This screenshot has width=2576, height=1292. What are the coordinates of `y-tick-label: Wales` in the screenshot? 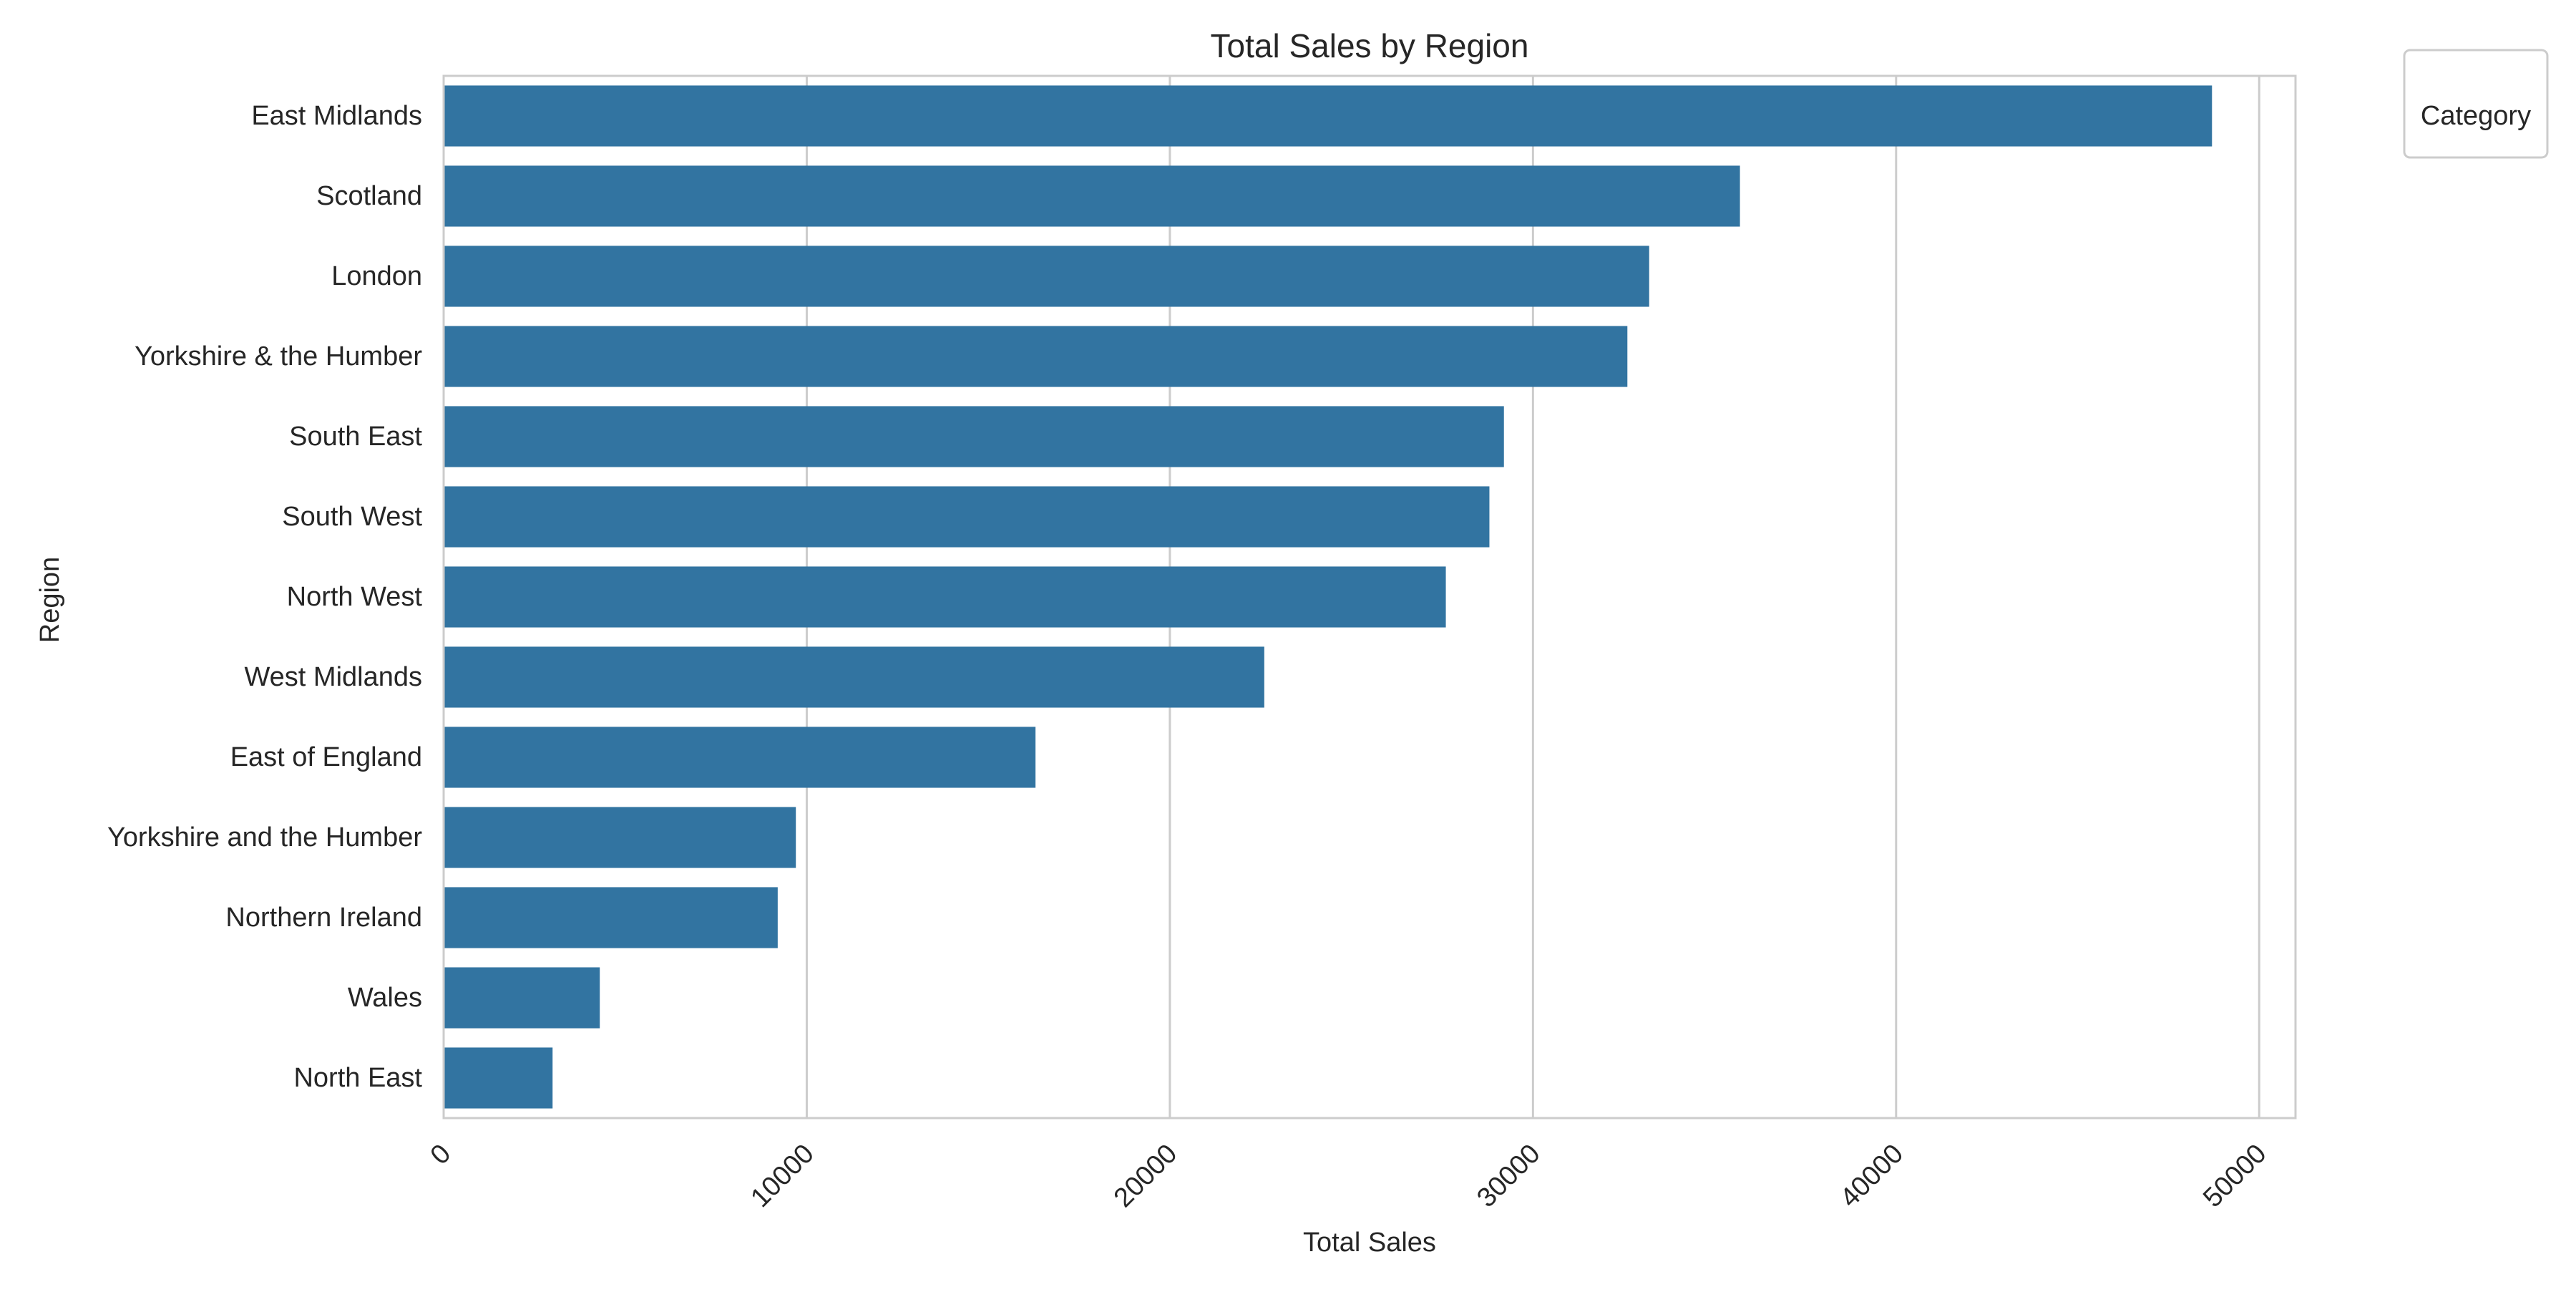 It's located at (385, 998).